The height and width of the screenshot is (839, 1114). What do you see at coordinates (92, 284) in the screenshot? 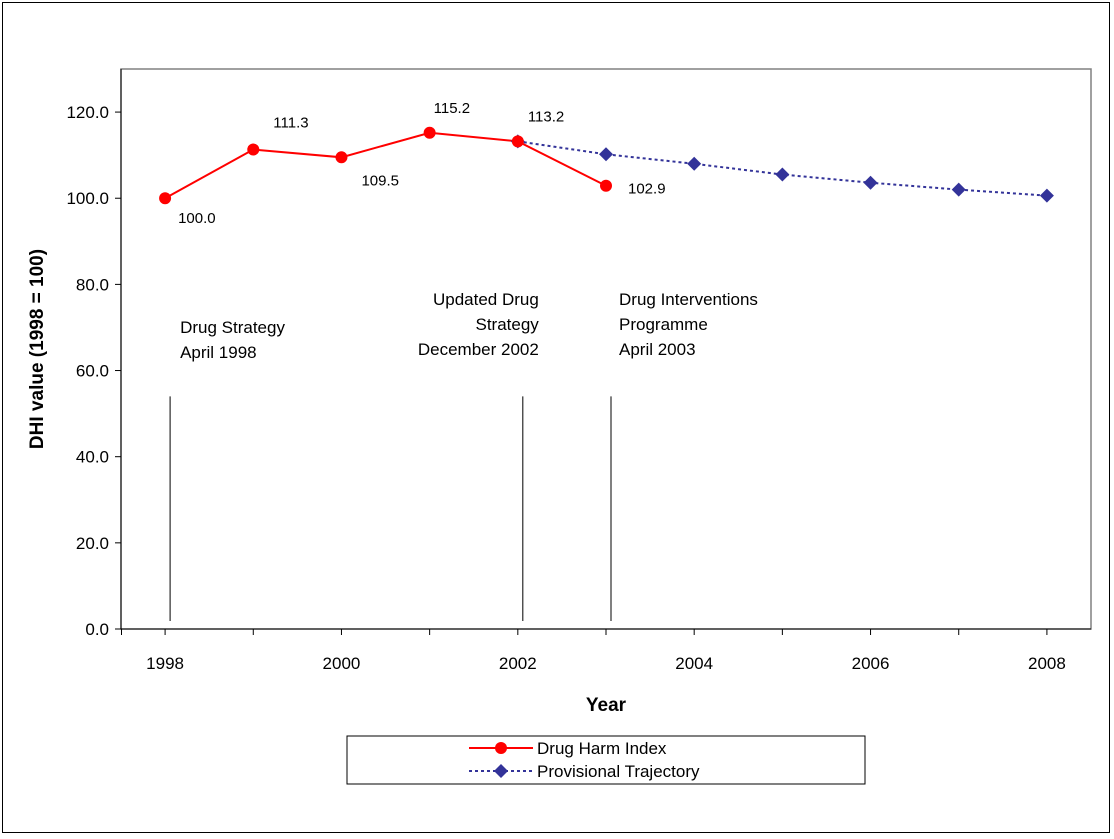
I see `y-tick-label: 80.0` at bounding box center [92, 284].